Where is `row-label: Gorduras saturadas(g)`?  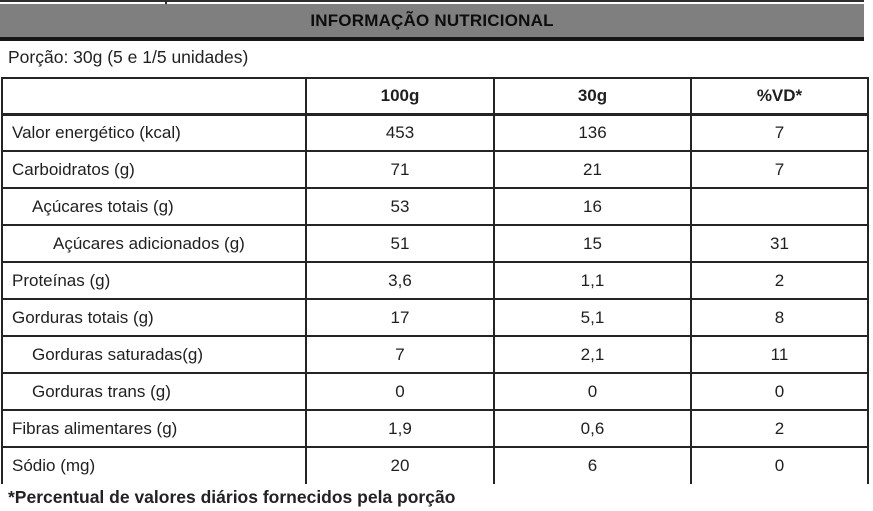 row-label: Gorduras saturadas(g) is located at coordinates (154, 354).